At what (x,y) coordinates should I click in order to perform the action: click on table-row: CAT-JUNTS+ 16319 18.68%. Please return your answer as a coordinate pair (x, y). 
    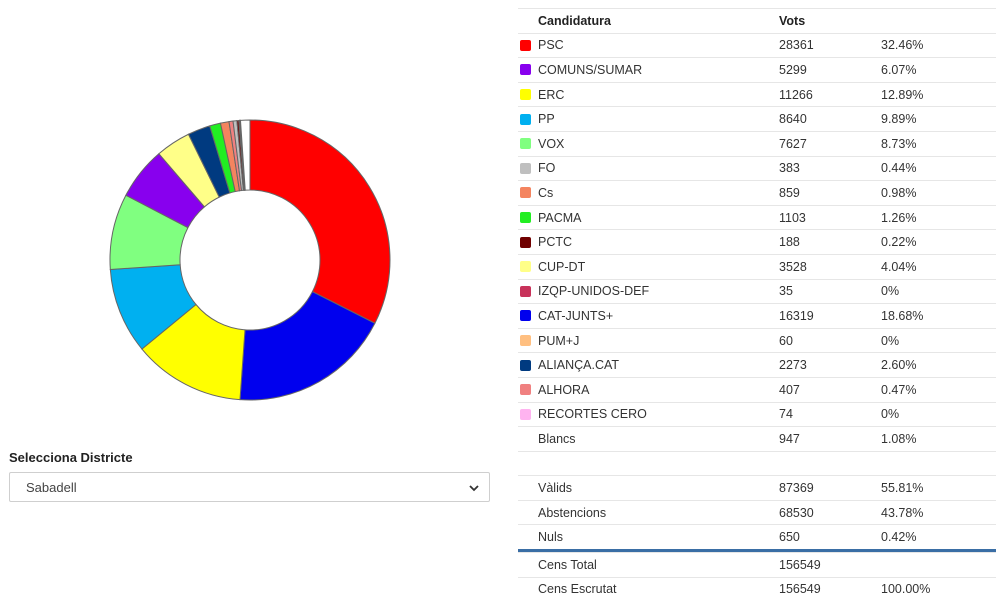
    Looking at the image, I should click on (757, 316).